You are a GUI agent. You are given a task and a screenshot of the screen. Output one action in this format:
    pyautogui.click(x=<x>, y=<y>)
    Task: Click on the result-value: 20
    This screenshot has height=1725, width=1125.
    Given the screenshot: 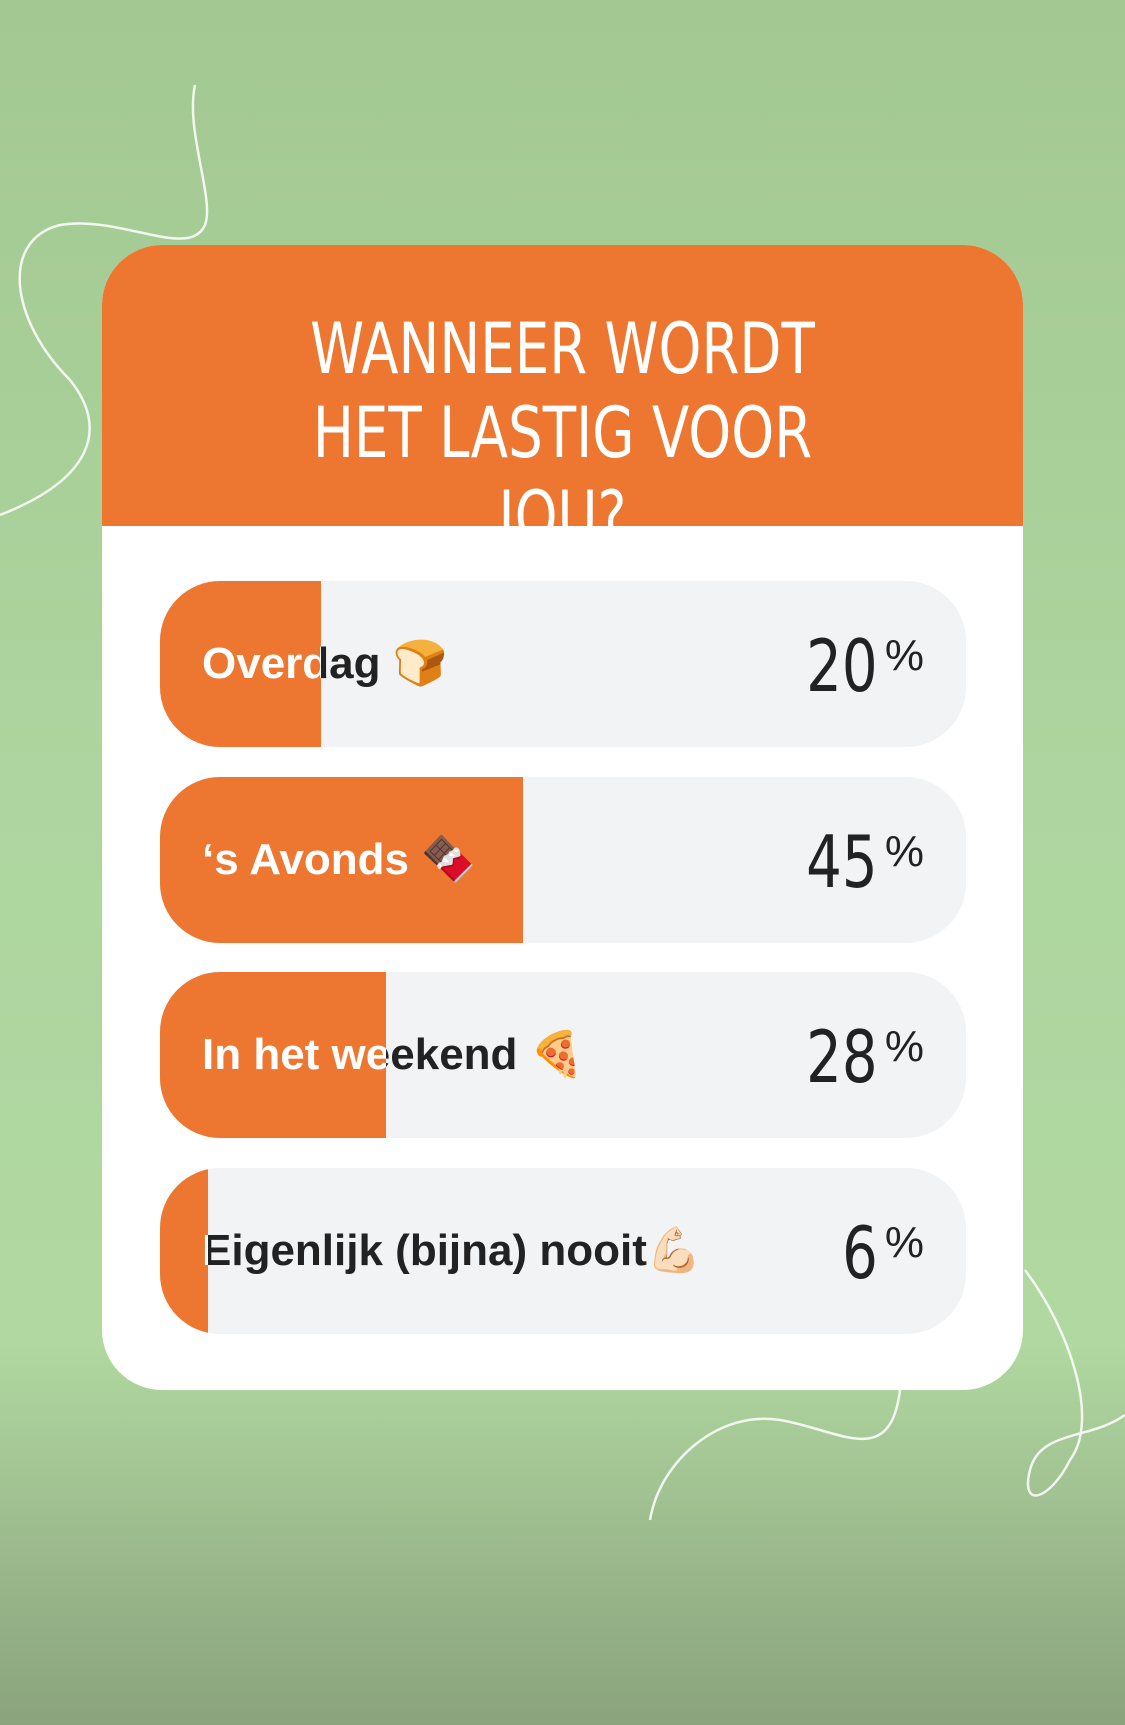 What is the action you would take?
    pyautogui.click(x=842, y=666)
    